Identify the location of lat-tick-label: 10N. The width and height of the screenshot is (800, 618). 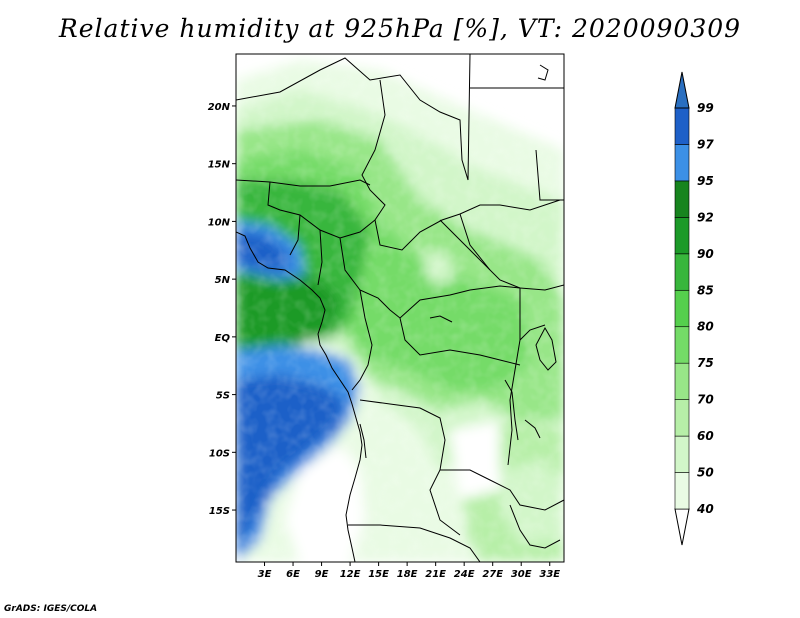
(219, 222).